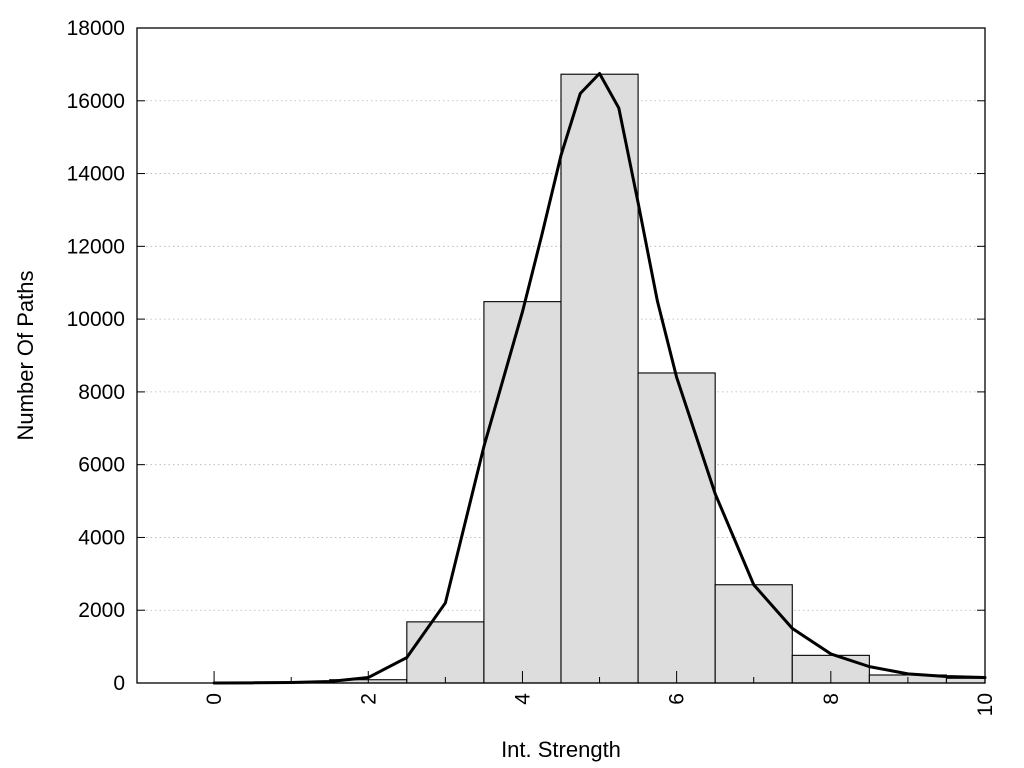 The image size is (1024, 768). Describe the element at coordinates (985, 704) in the screenshot. I see `x-tick-label-10: 10` at that location.